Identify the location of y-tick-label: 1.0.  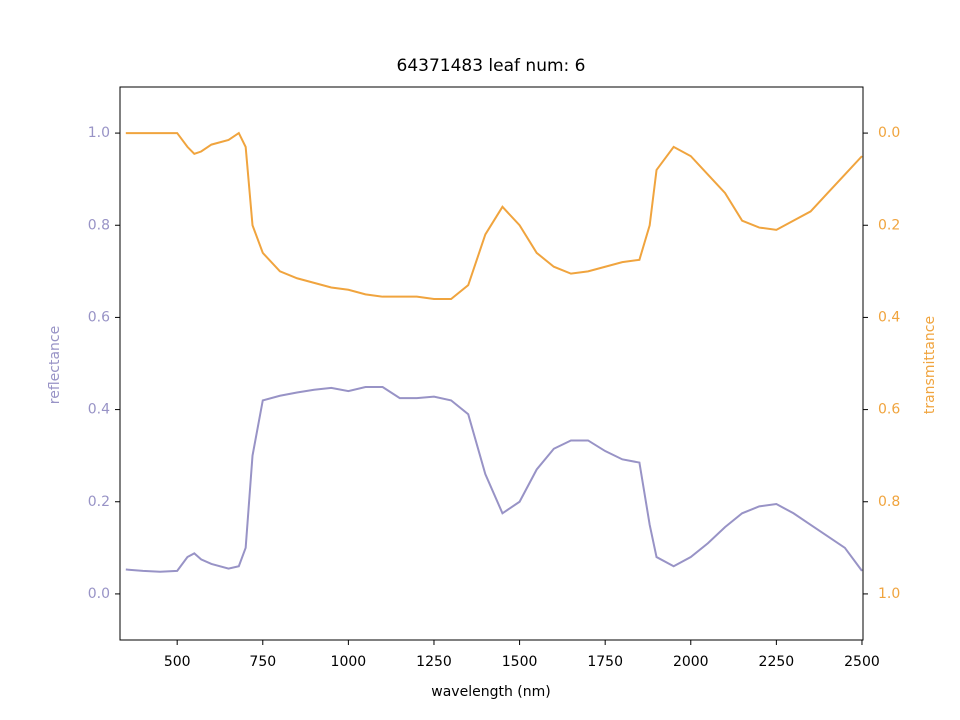
(99, 133).